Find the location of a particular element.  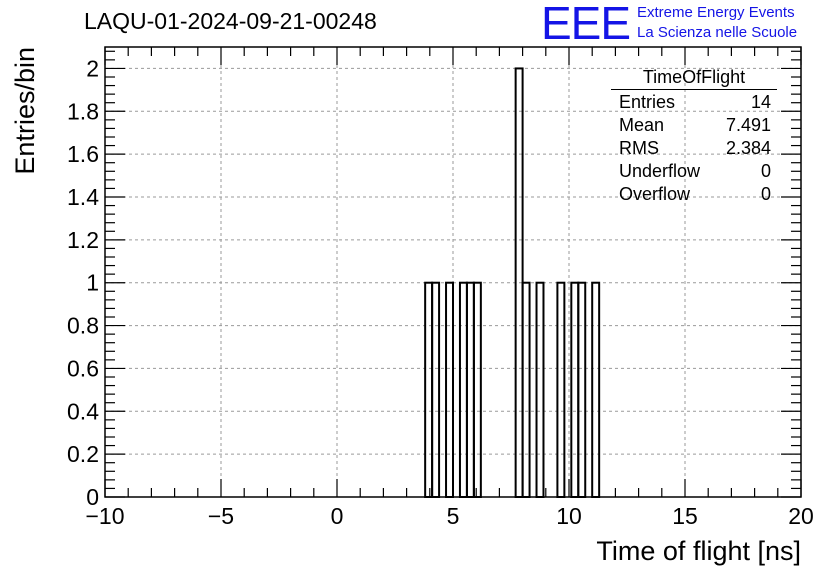

y-axis-label: Entries/bin is located at coordinates (25, 111).